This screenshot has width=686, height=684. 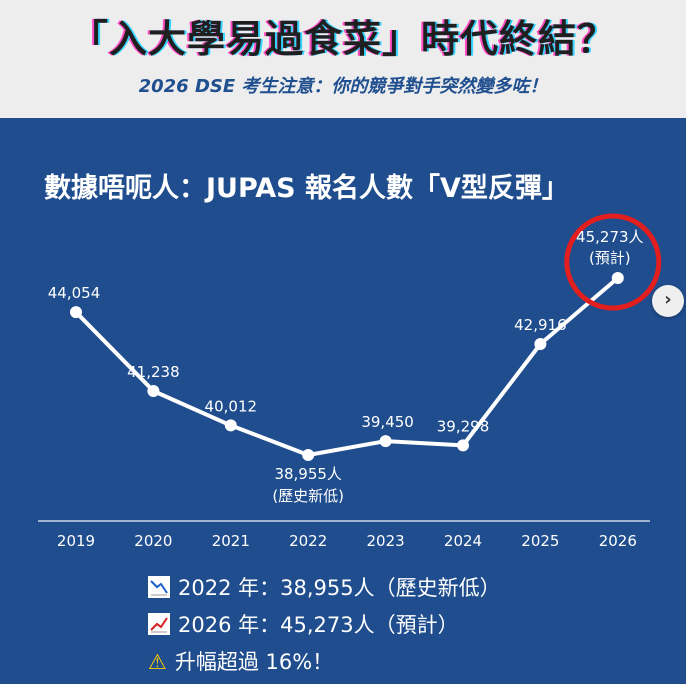 I want to click on data-point-2022, so click(x=308, y=455).